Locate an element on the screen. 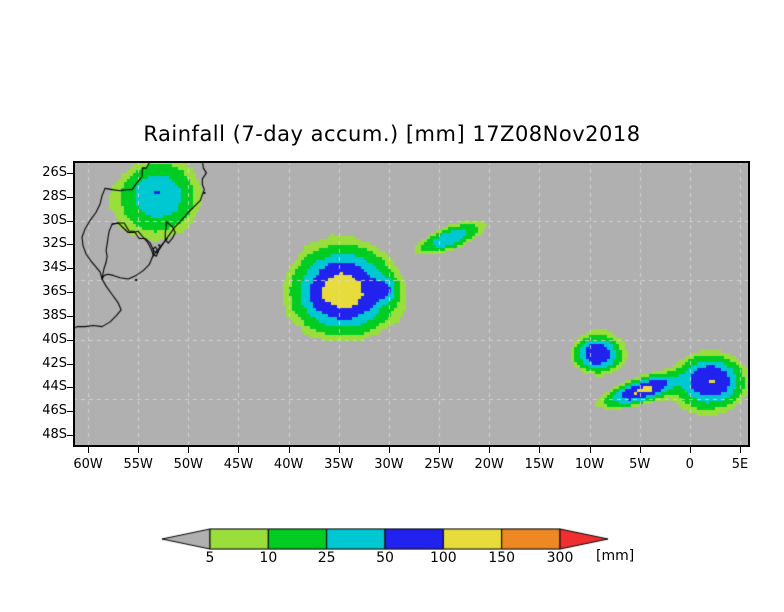 This screenshot has height=612, width=784. x-tick-label: 55W is located at coordinates (138, 464).